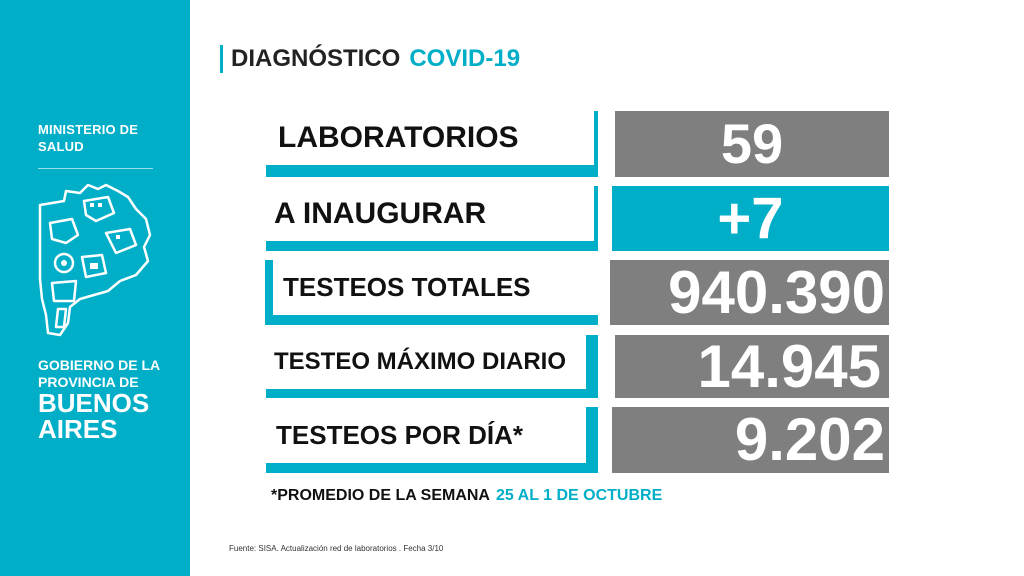 The height and width of the screenshot is (576, 1024). Describe the element at coordinates (88, 129) in the screenshot. I see `ministerio-line1: MINISTERIO DE` at that location.